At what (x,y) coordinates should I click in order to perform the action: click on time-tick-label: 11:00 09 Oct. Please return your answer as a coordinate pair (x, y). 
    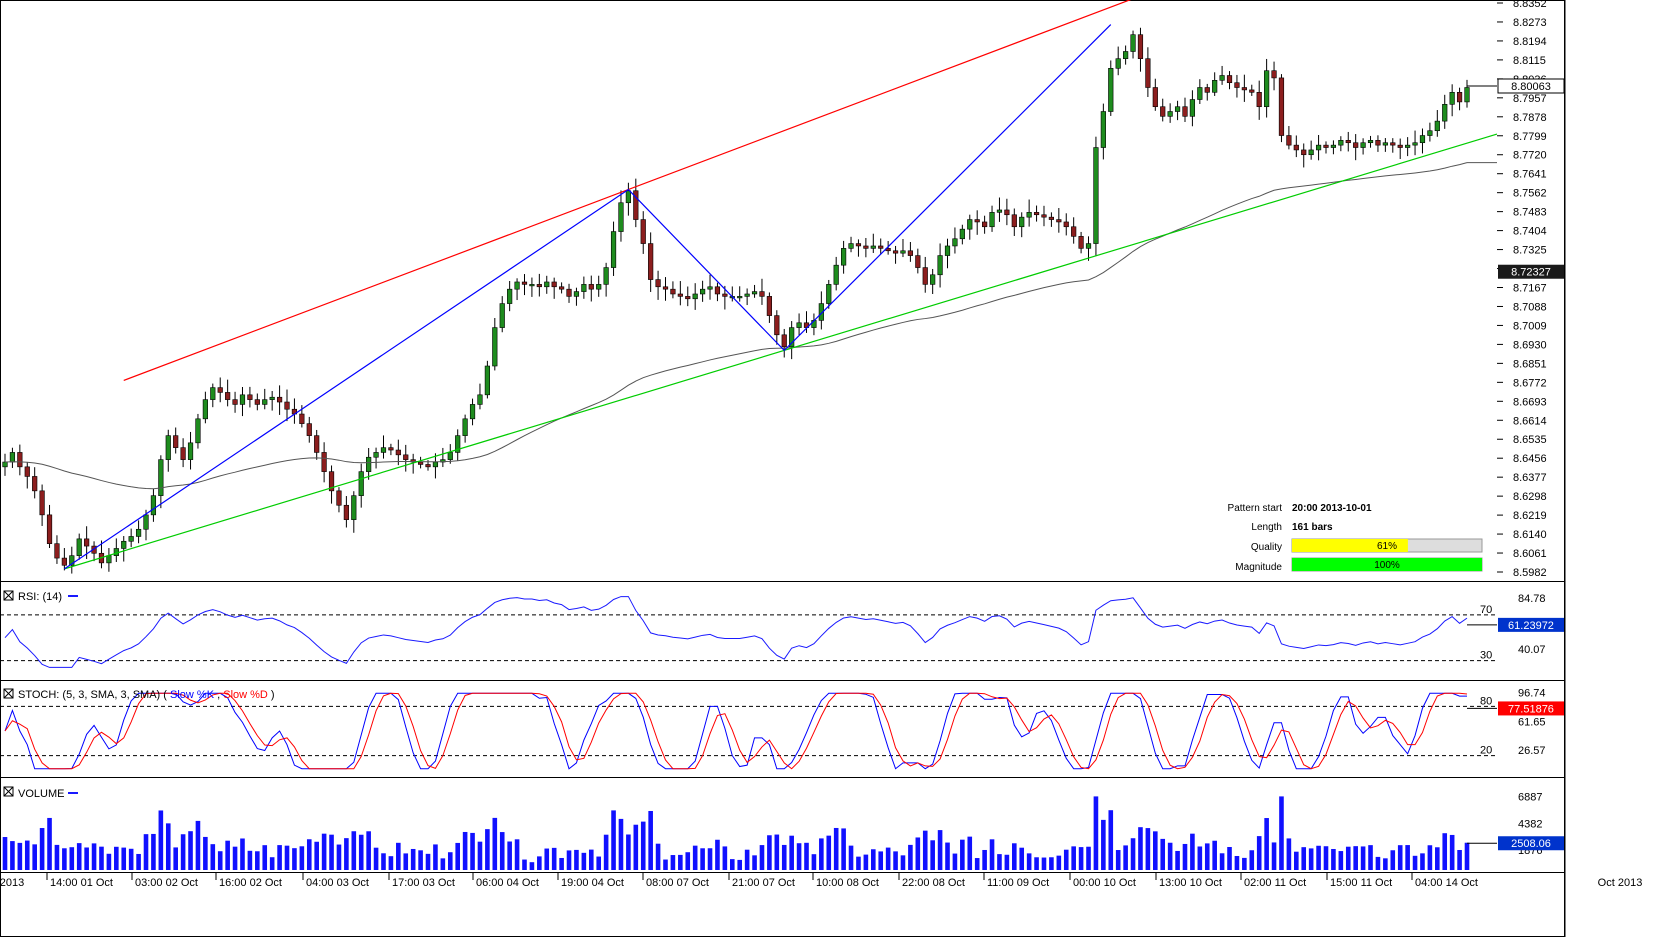
    Looking at the image, I should click on (1018, 883).